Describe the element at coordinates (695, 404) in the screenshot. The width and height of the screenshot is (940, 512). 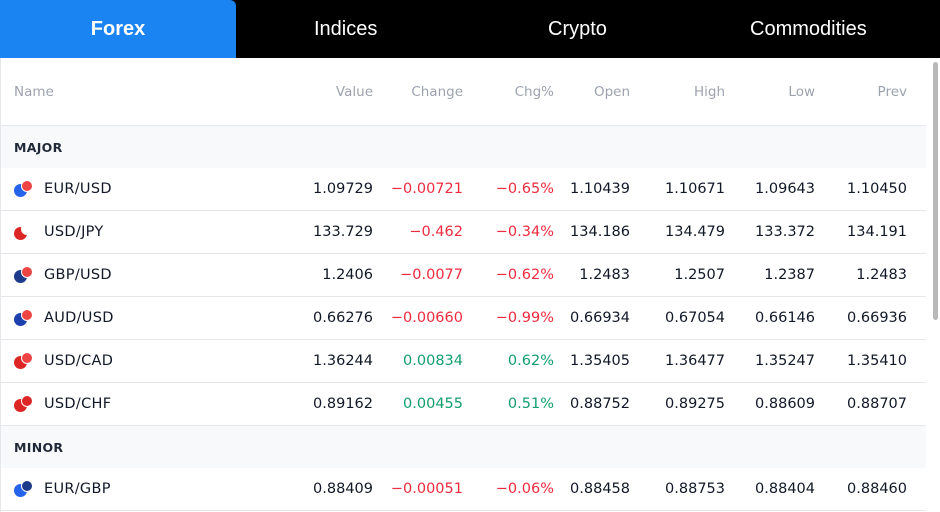
I see `cell-high: 0.89275` at that location.